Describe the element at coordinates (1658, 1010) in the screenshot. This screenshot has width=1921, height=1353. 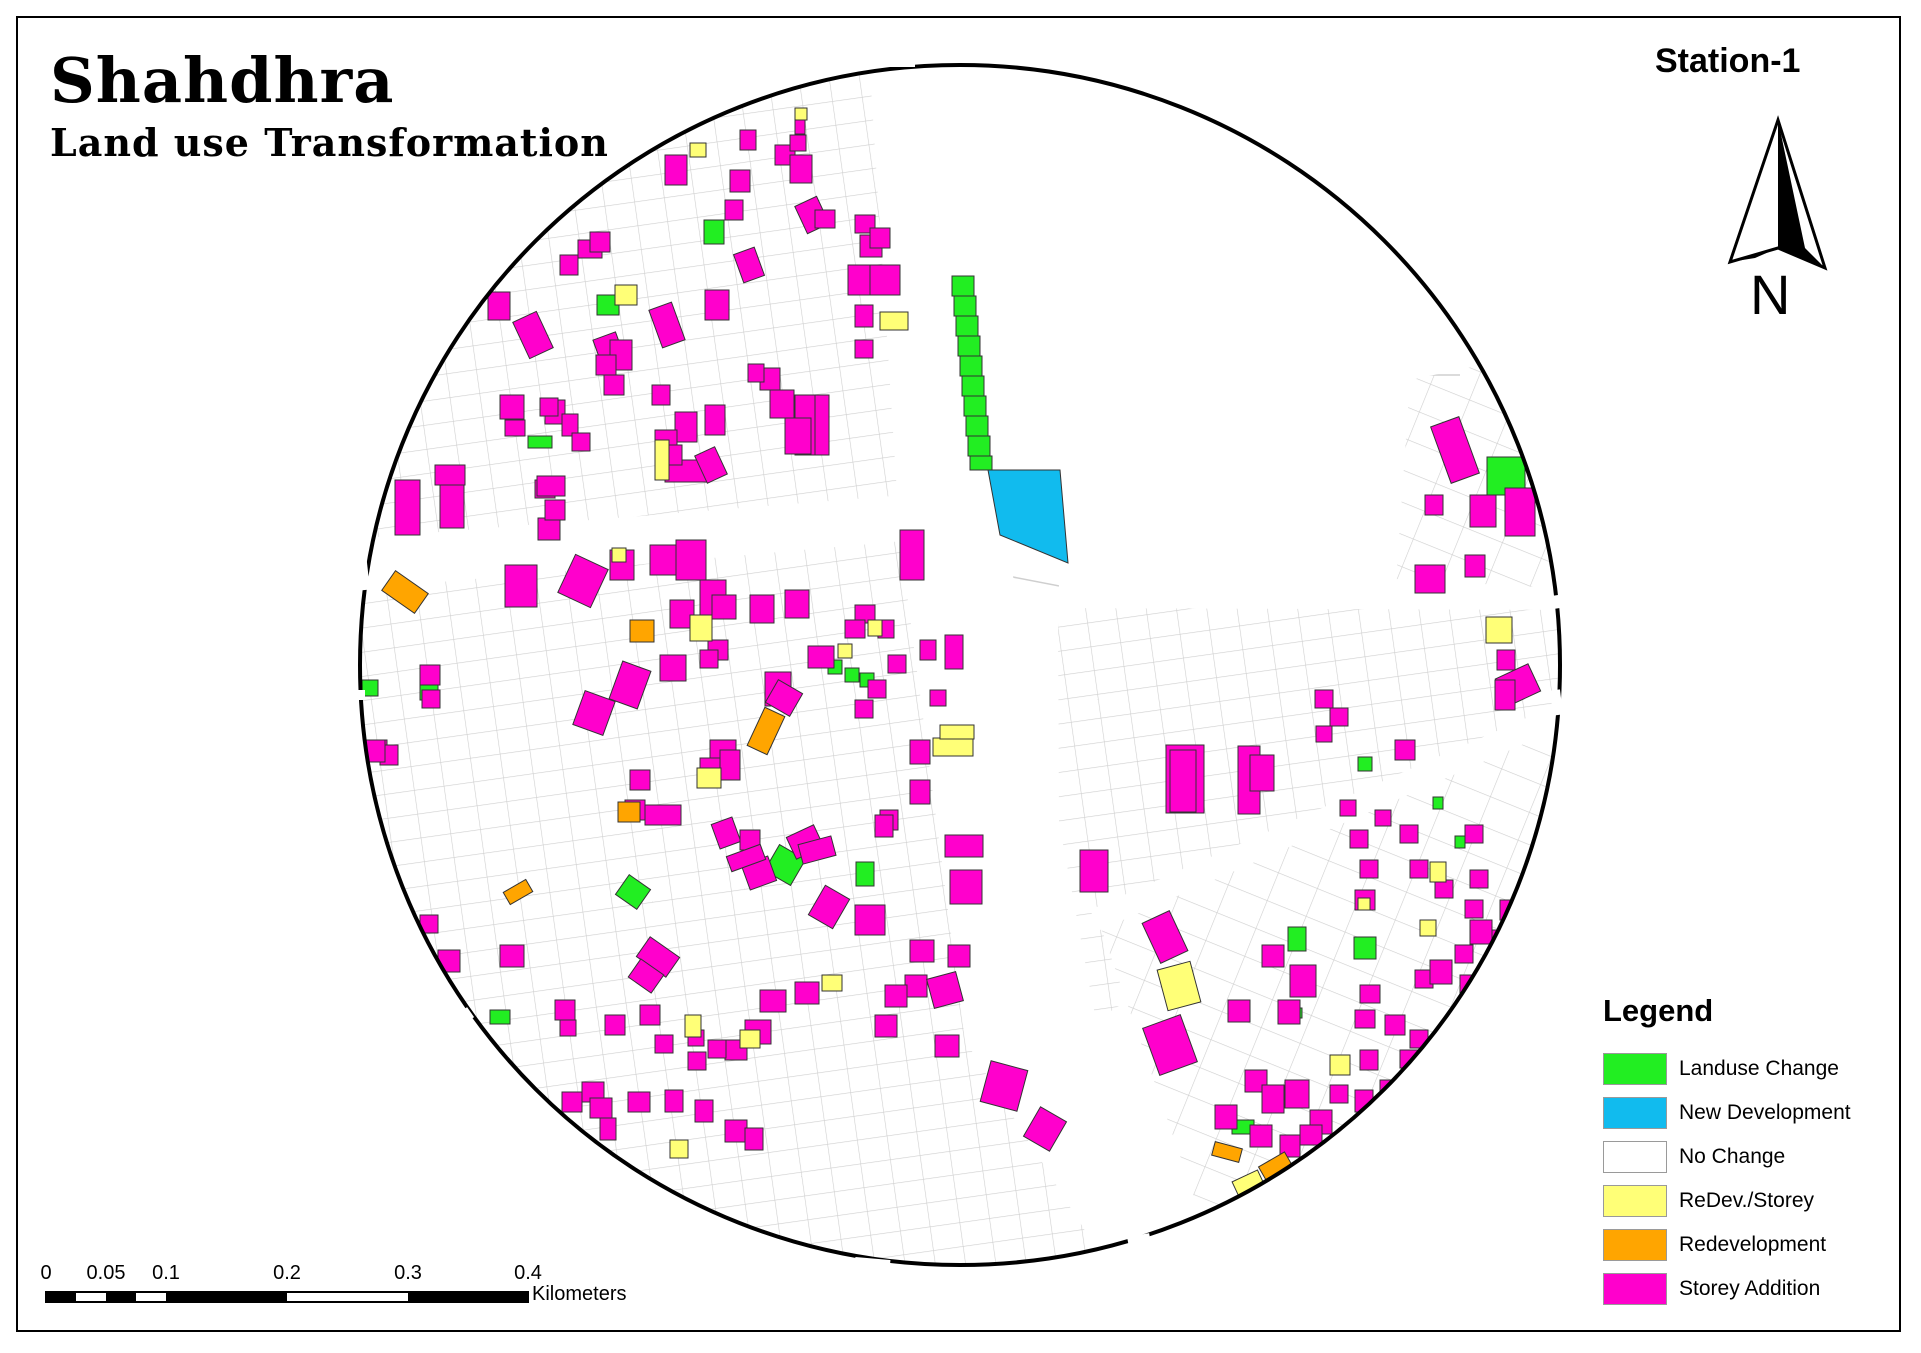
I see `legend-title: Legend` at that location.